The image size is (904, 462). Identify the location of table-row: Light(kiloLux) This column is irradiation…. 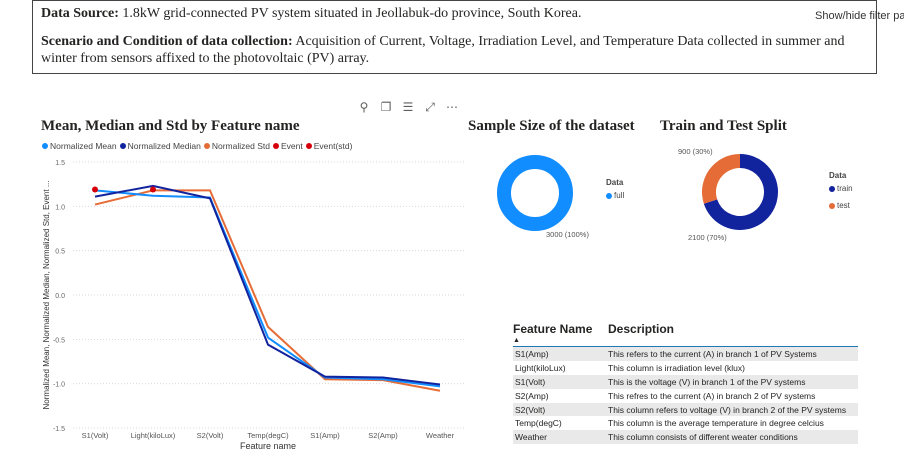
(685, 368).